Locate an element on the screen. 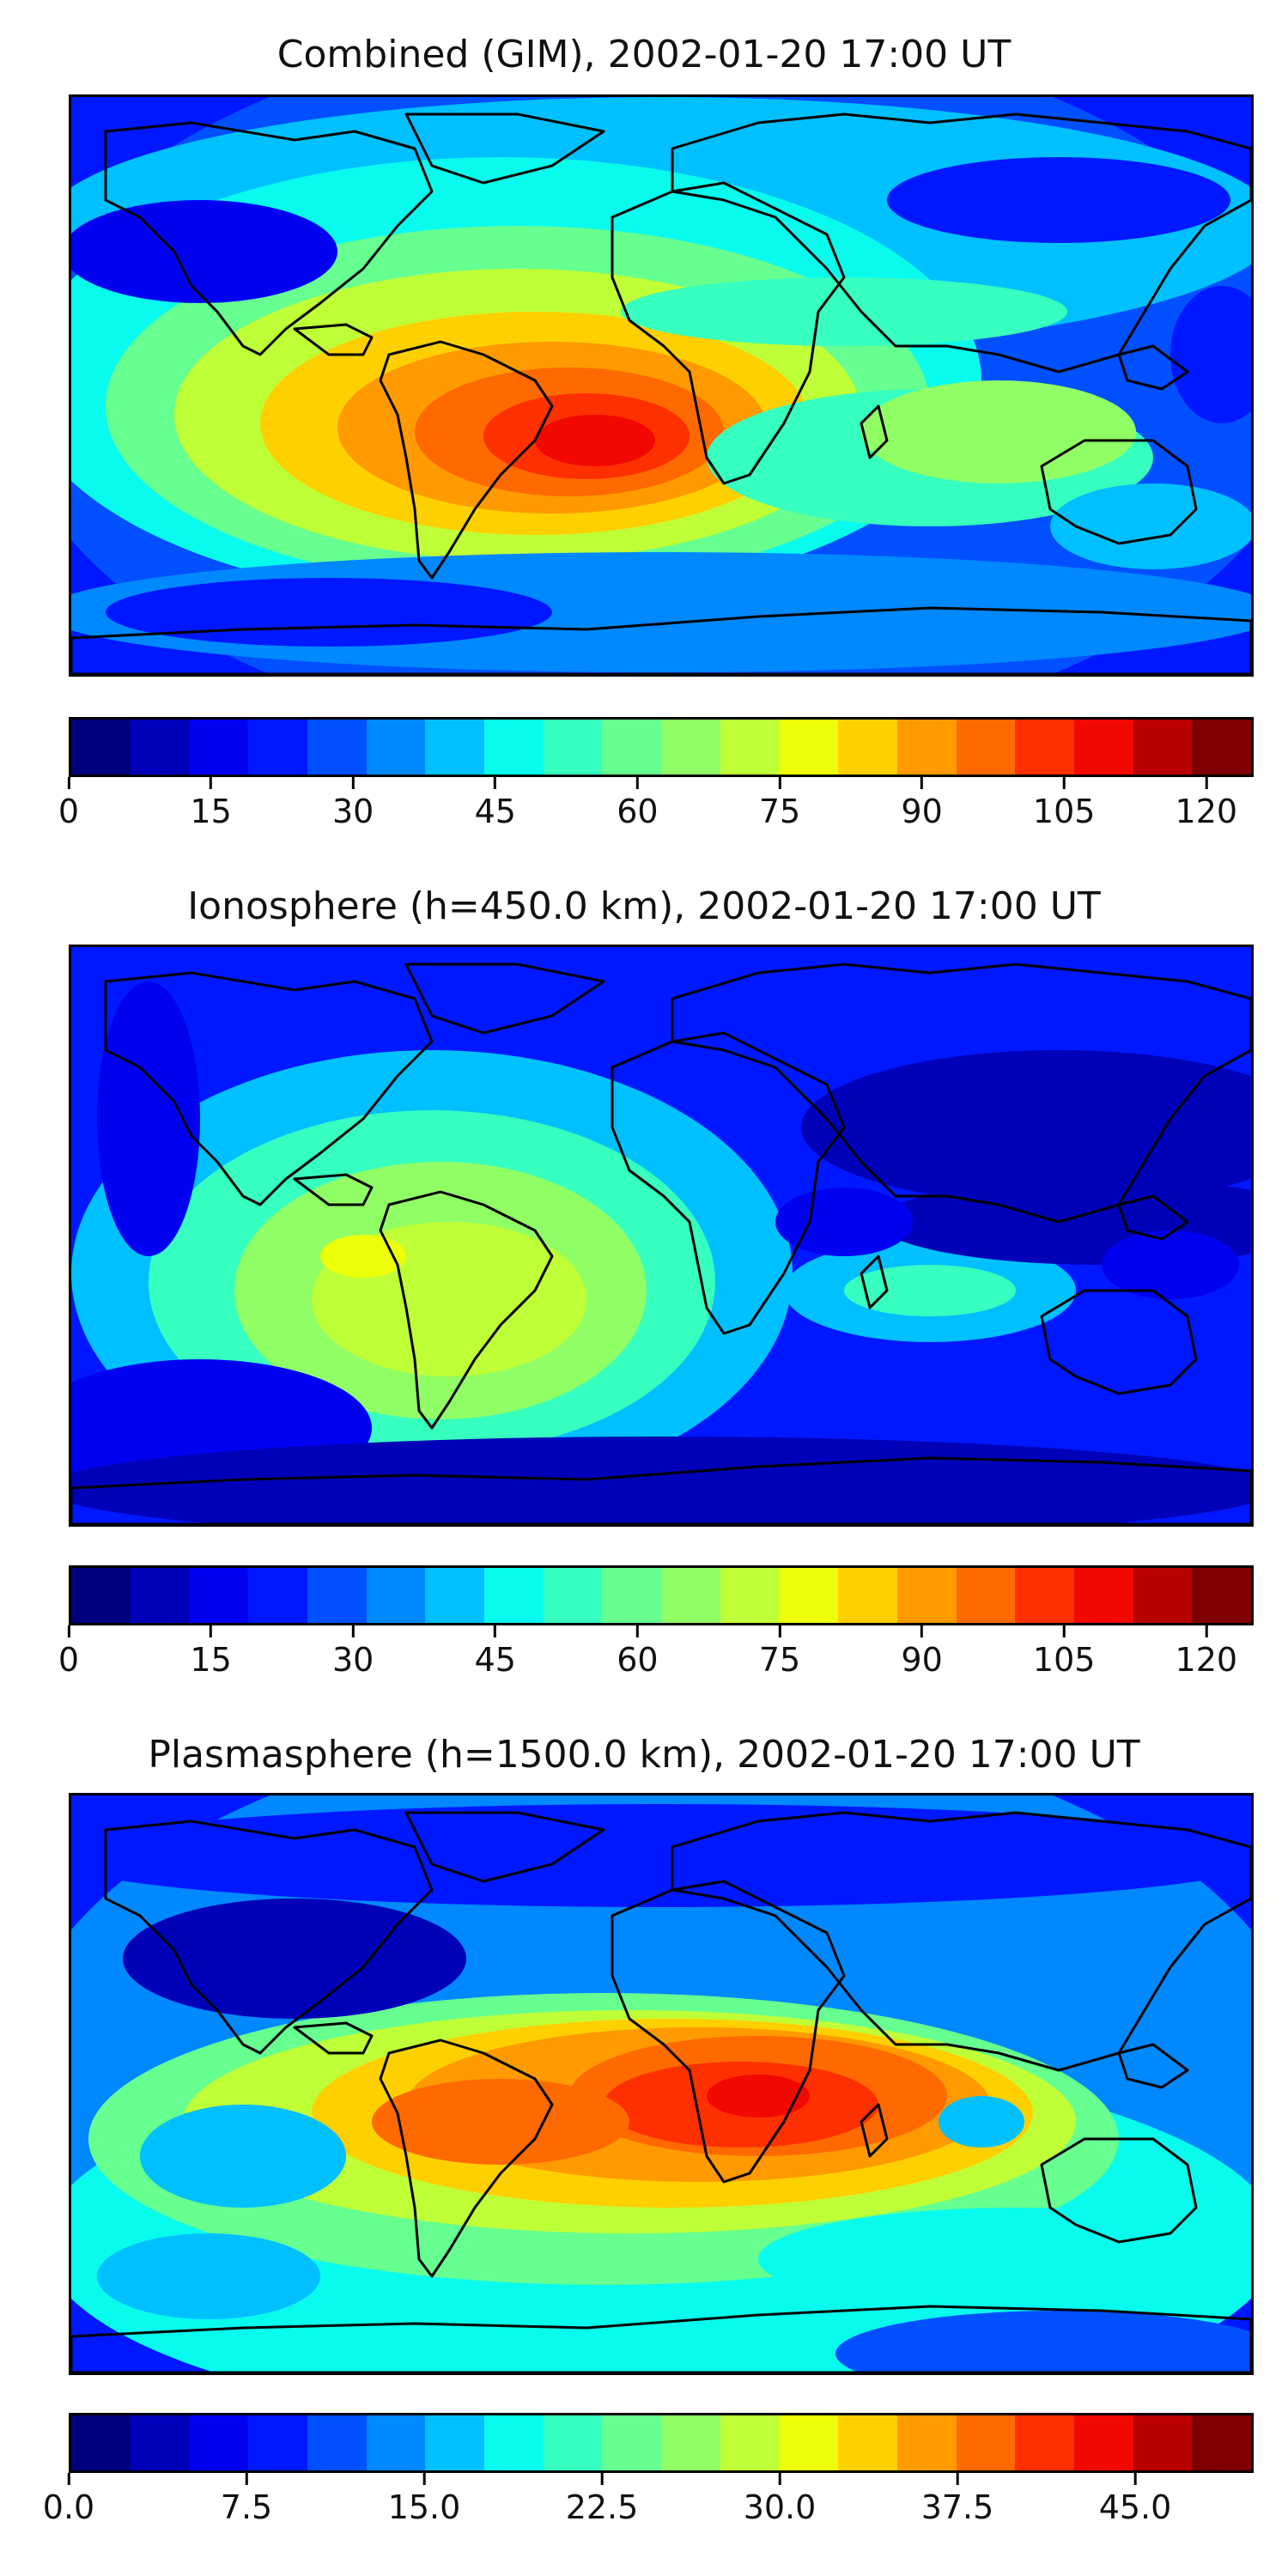 Image resolution: width=1288 pixels, height=2576 pixels. colorbar-ticks-plasmasphere: 0.0 7.5 15.0 22.5 30.0 37.5 45.0 is located at coordinates (649, 2500).